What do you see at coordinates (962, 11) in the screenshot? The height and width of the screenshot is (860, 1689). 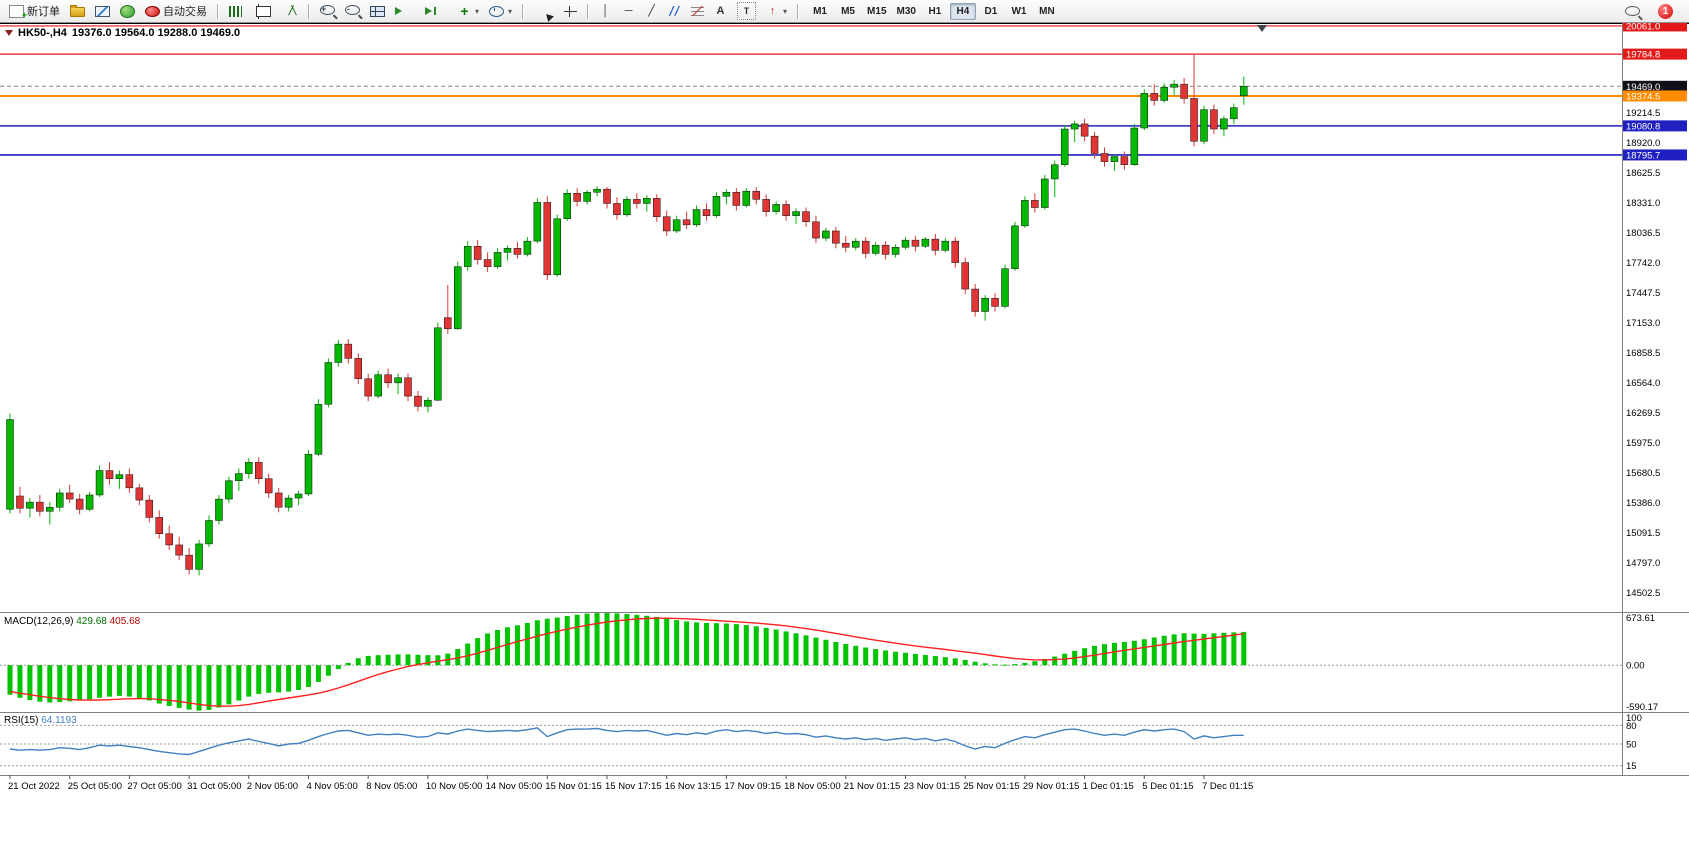 I see `timeframe-h4: H4` at bounding box center [962, 11].